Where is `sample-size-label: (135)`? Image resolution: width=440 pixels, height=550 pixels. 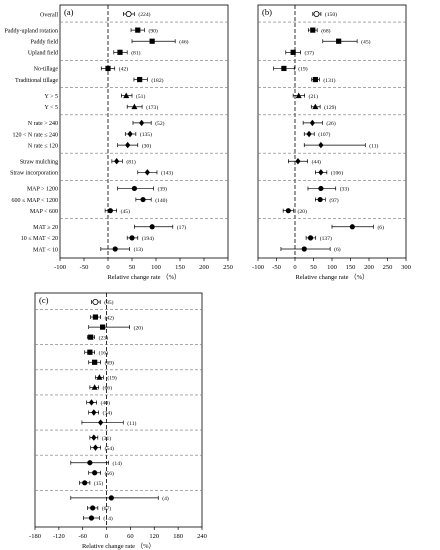 sample-size-label: (135) is located at coordinates (146, 134).